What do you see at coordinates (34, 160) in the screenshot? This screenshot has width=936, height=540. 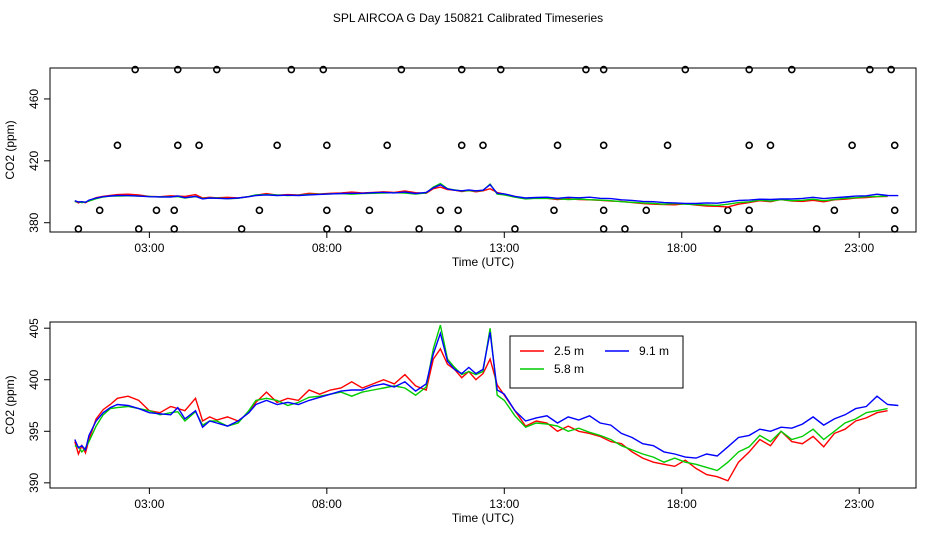 I see `y-tick-label: 420` at bounding box center [34, 160].